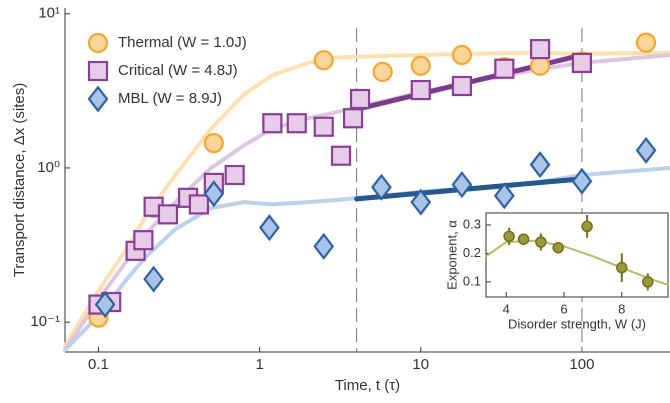 The image size is (670, 403). Describe the element at coordinates (420, 364) in the screenshot. I see `x-tick-label: 10` at that location.